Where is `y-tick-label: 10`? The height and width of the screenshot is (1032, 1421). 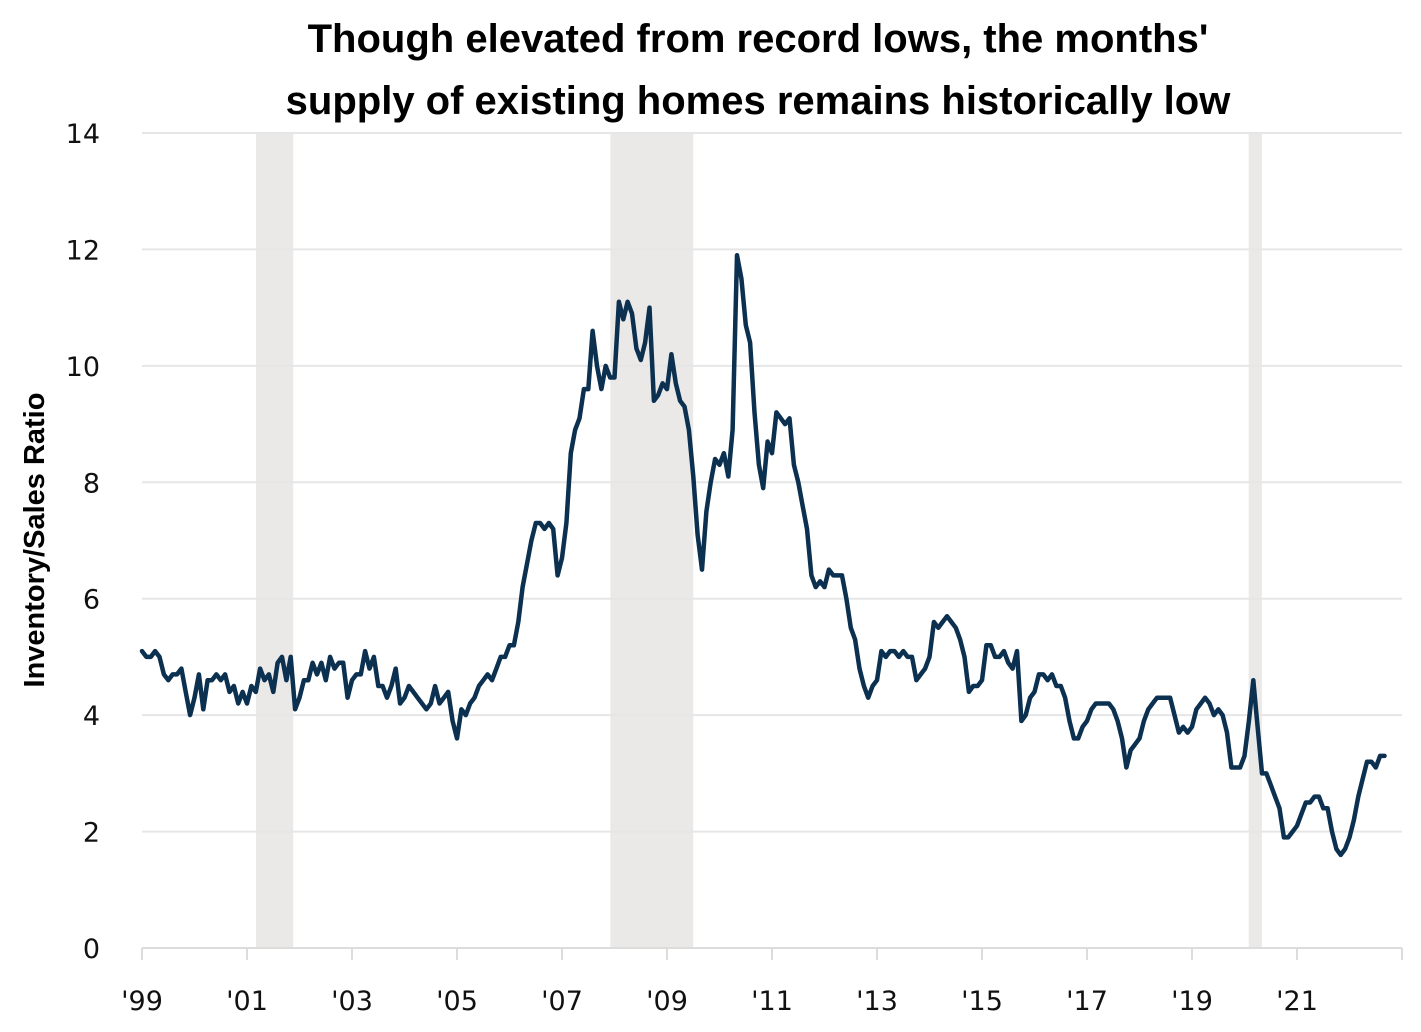 y-tick-label: 10 is located at coordinates (83, 367).